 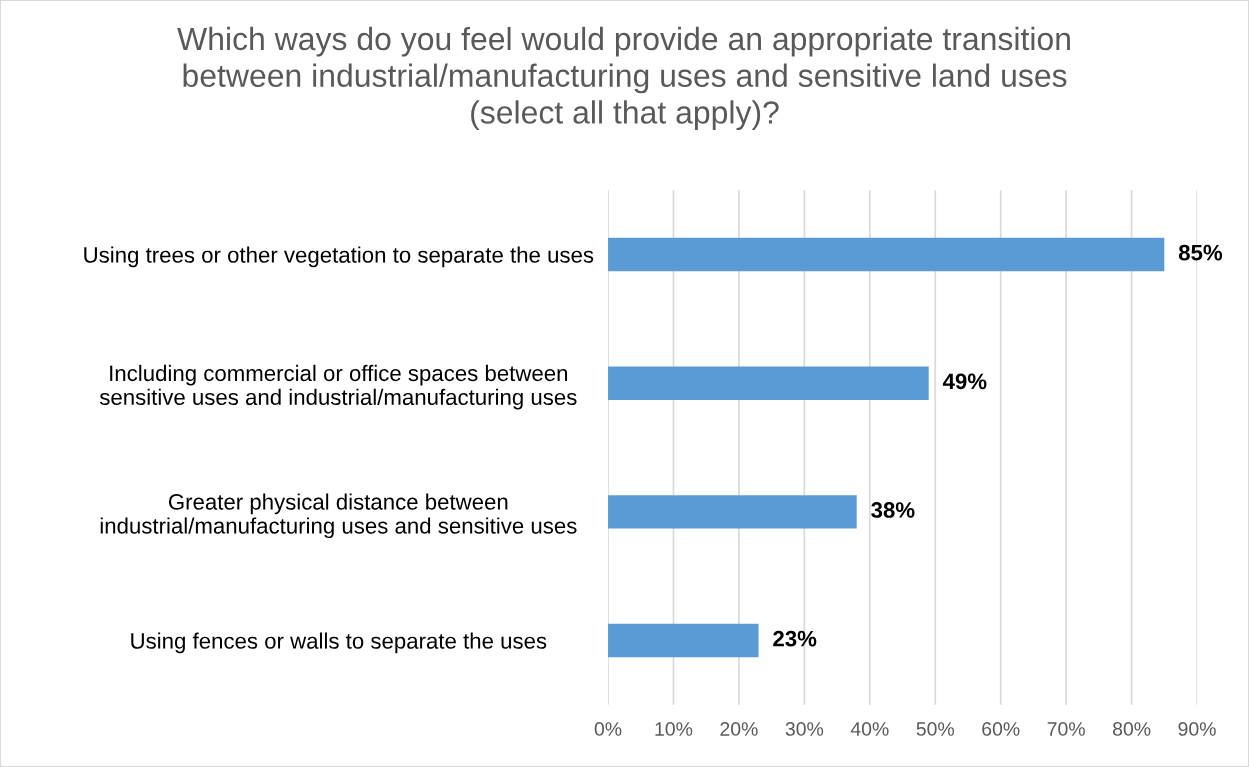 I want to click on x-tick-label: 10%, so click(x=674, y=729).